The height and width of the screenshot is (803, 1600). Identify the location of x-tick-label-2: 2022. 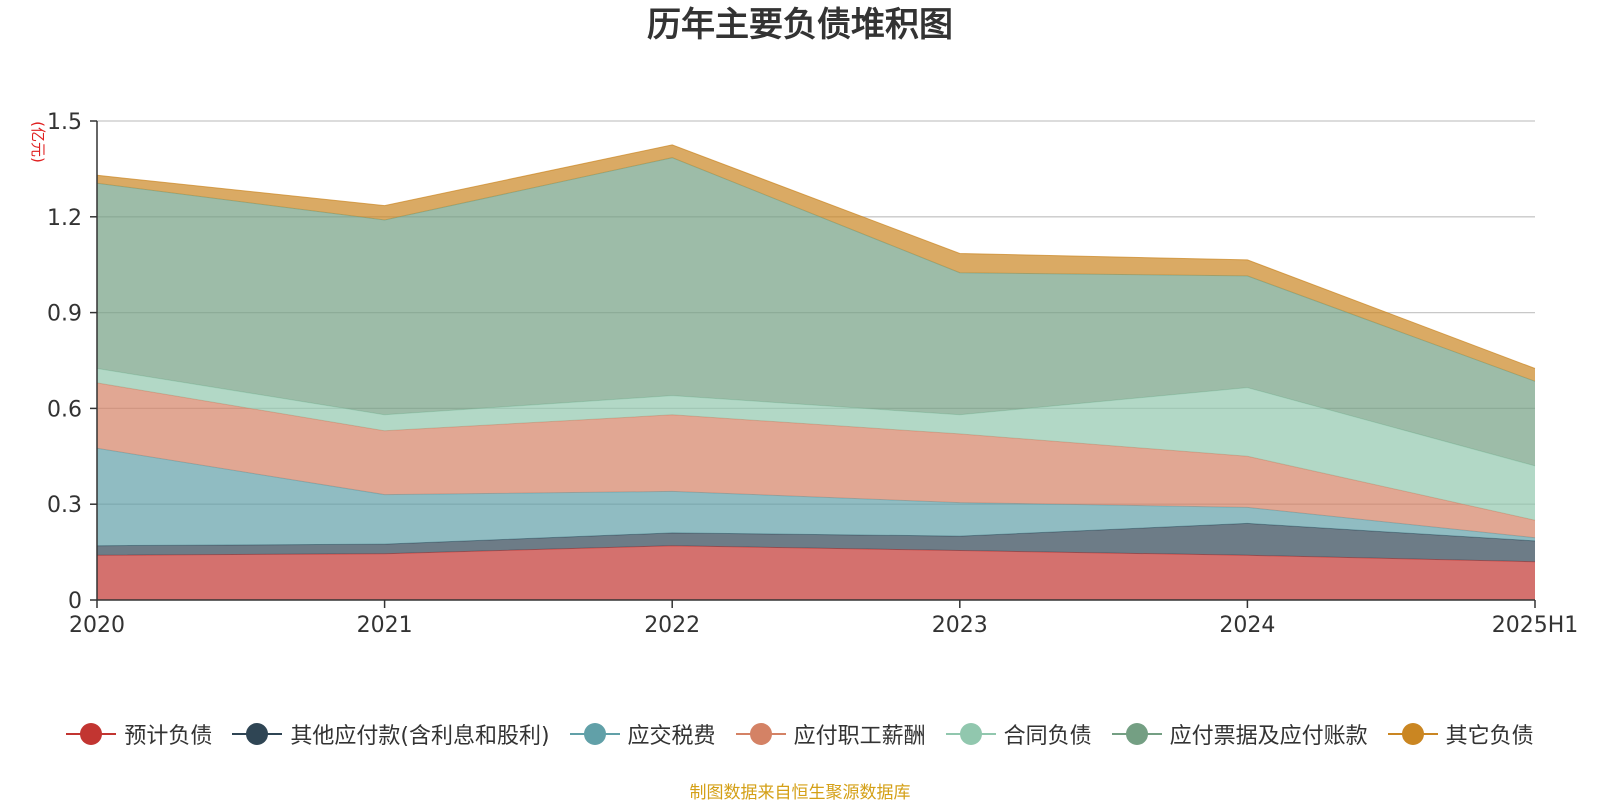
(672, 625).